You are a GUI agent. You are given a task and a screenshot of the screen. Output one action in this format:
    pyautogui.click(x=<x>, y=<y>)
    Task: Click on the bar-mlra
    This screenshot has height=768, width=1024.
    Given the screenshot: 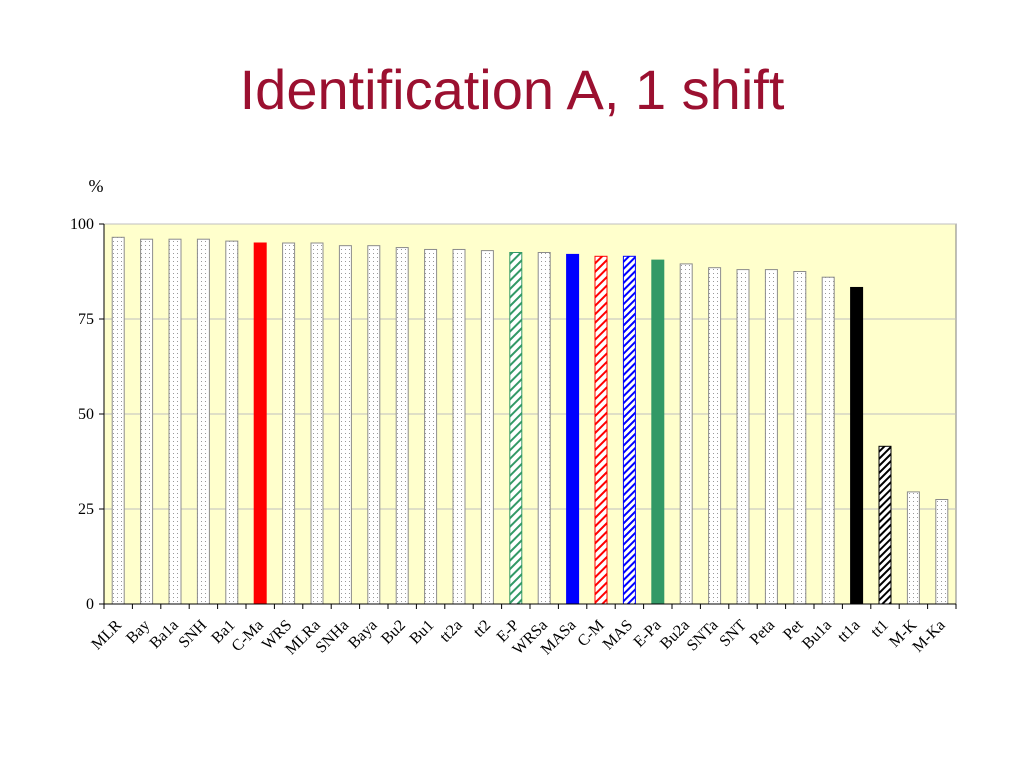 What is the action you would take?
    pyautogui.click(x=317, y=423)
    